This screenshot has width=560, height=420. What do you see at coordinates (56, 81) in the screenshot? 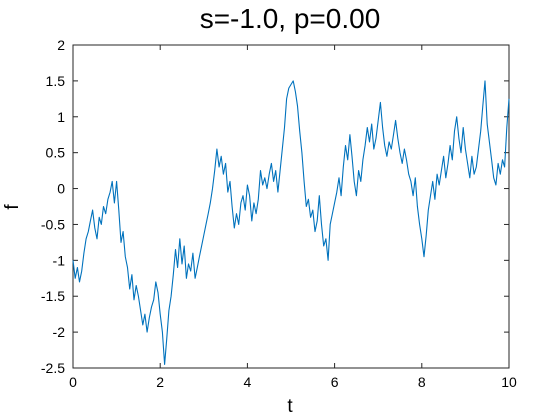
I see `y-tick-label: 1.5` at bounding box center [56, 81].